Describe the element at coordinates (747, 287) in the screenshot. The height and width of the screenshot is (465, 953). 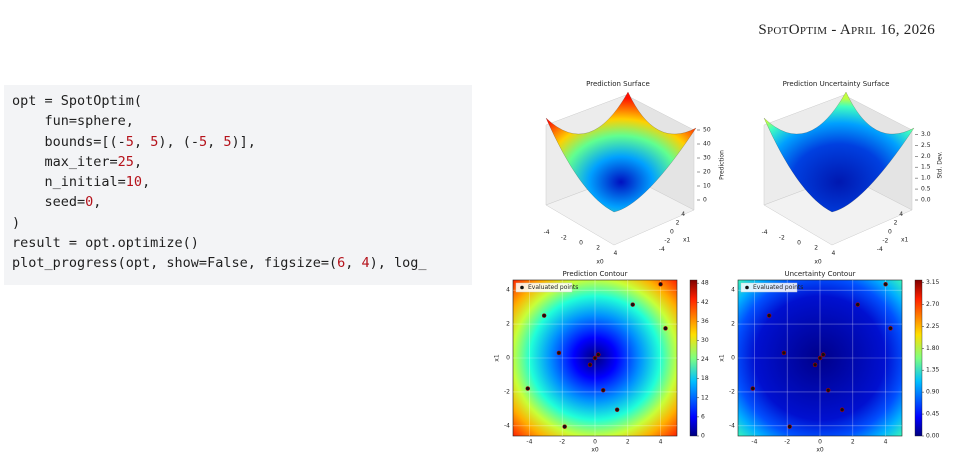
I see `legend-marker` at that location.